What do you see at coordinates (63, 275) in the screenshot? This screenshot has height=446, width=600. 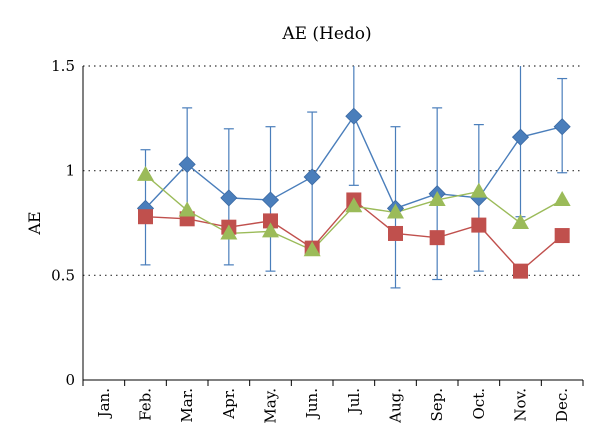 I see `y-tick-label: 0.5` at bounding box center [63, 275].